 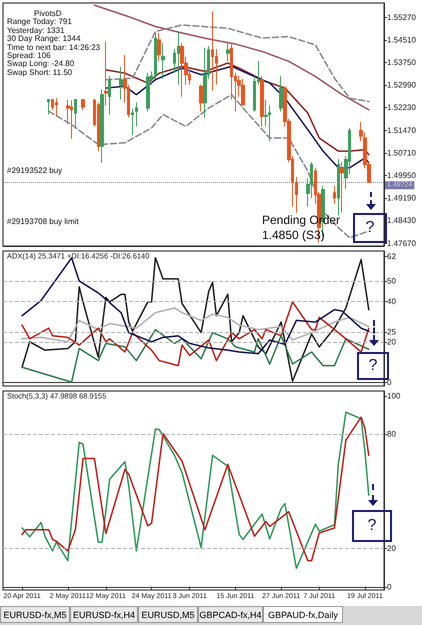 What do you see at coordinates (168, 614) in the screenshot?
I see `text: EURUSD,M5` at bounding box center [168, 614].